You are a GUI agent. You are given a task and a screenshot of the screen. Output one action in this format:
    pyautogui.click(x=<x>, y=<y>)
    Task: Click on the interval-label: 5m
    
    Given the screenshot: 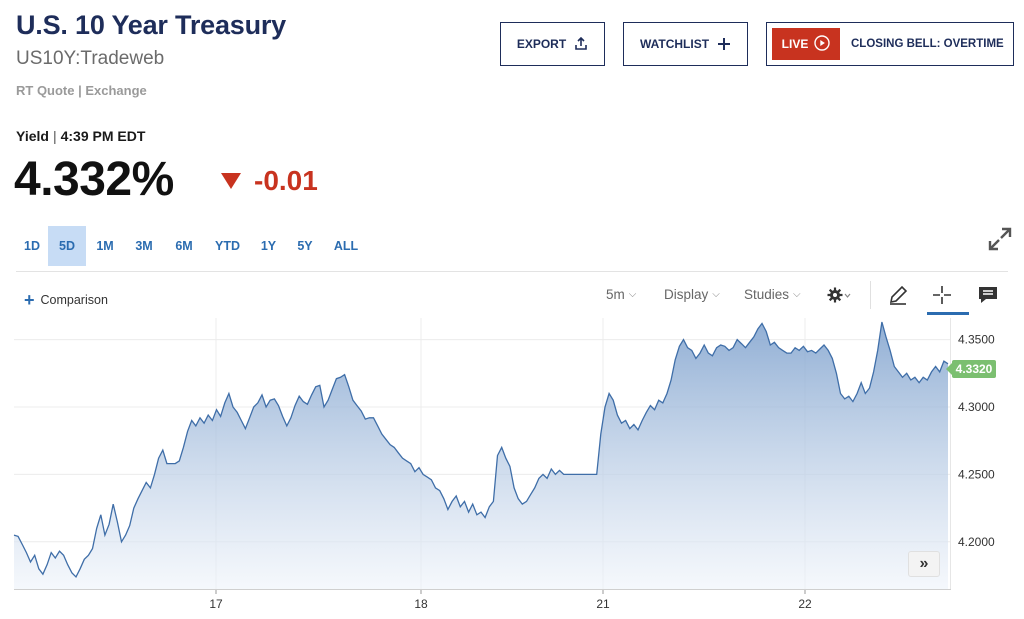 What is the action you would take?
    pyautogui.click(x=615, y=294)
    